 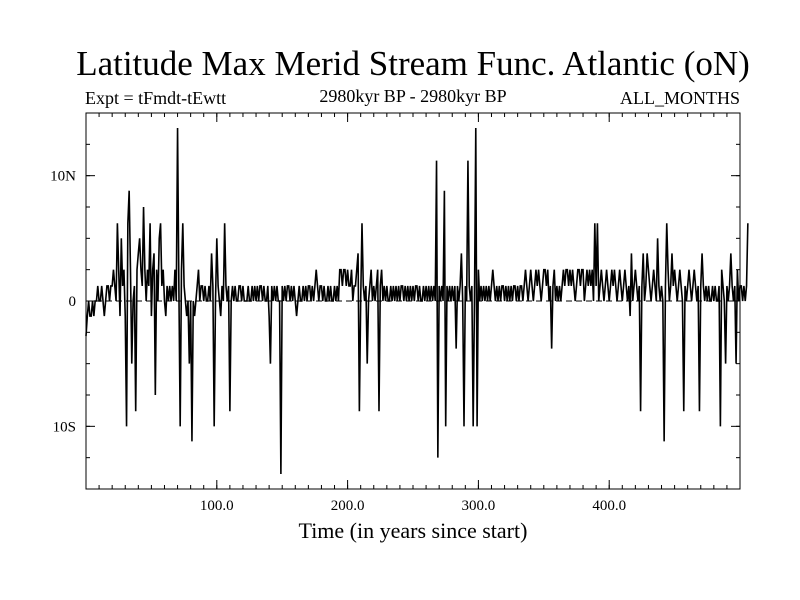 I want to click on y-tick-label: 0, so click(x=73, y=302).